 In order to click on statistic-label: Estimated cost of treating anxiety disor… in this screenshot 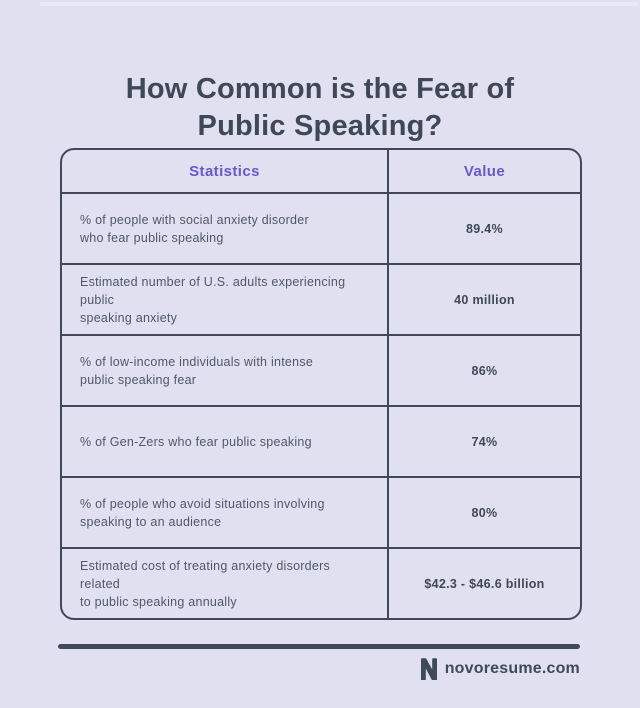, I will do `click(205, 583)`.